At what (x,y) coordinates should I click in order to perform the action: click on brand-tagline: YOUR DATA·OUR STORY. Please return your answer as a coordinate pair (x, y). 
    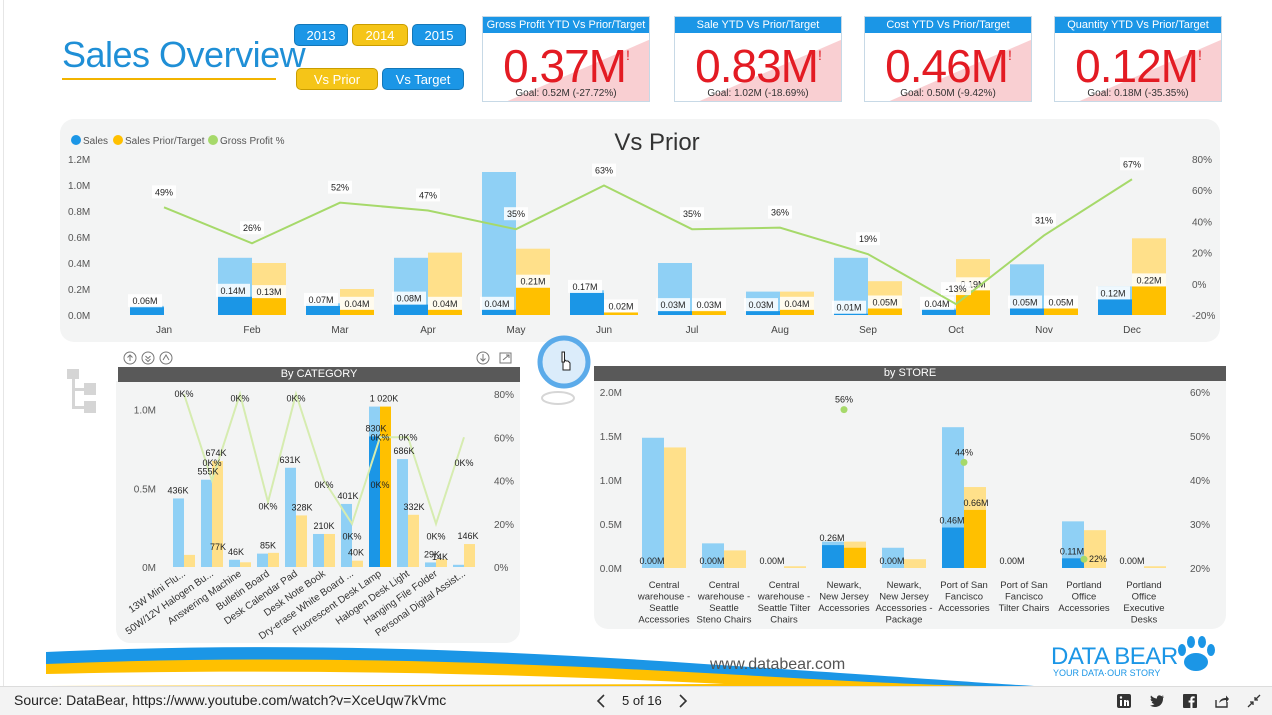
    Looking at the image, I should click on (1107, 673).